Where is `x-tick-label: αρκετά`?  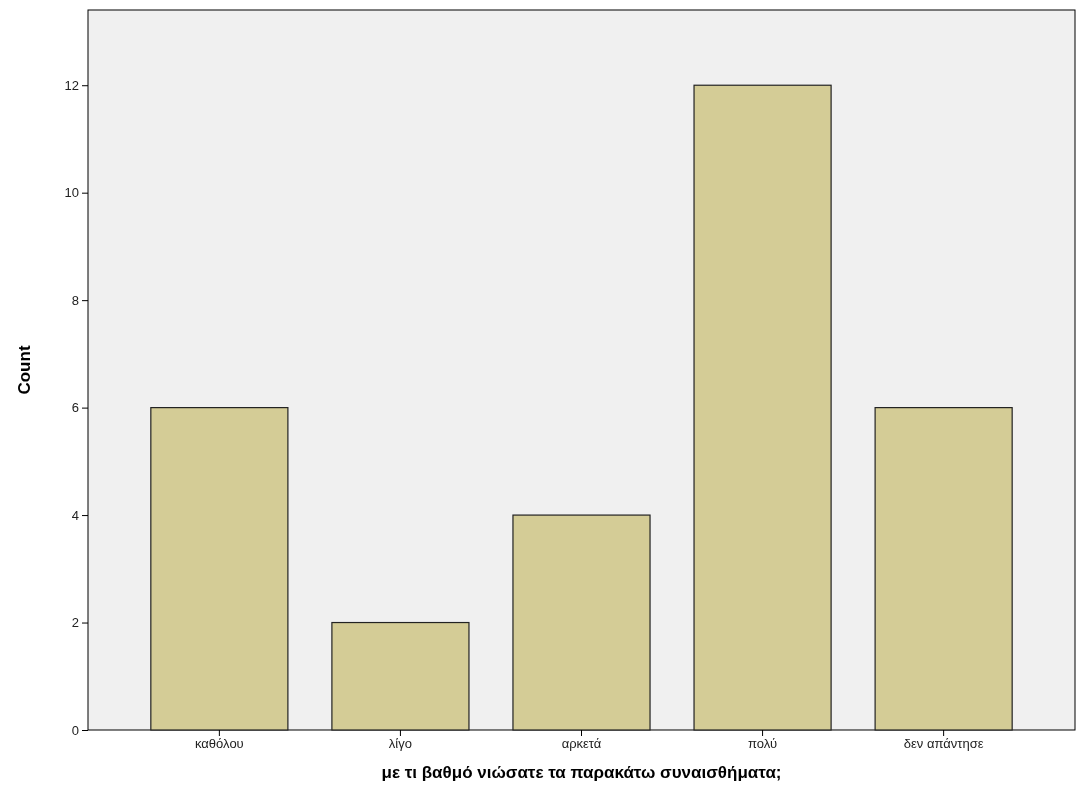 x-tick-label: αρκετά is located at coordinates (581, 744).